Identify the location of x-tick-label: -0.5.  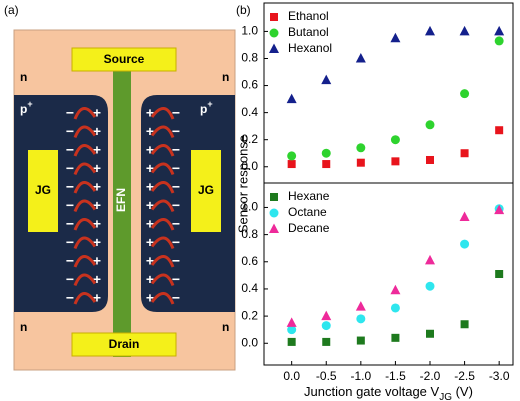
(326, 376).